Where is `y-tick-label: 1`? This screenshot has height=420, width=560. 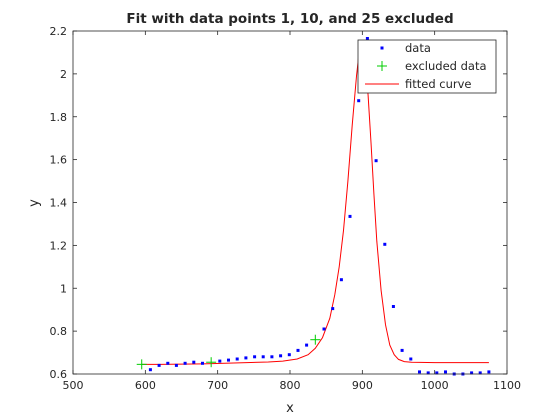 y-tick-label: 1 is located at coordinates (63, 288).